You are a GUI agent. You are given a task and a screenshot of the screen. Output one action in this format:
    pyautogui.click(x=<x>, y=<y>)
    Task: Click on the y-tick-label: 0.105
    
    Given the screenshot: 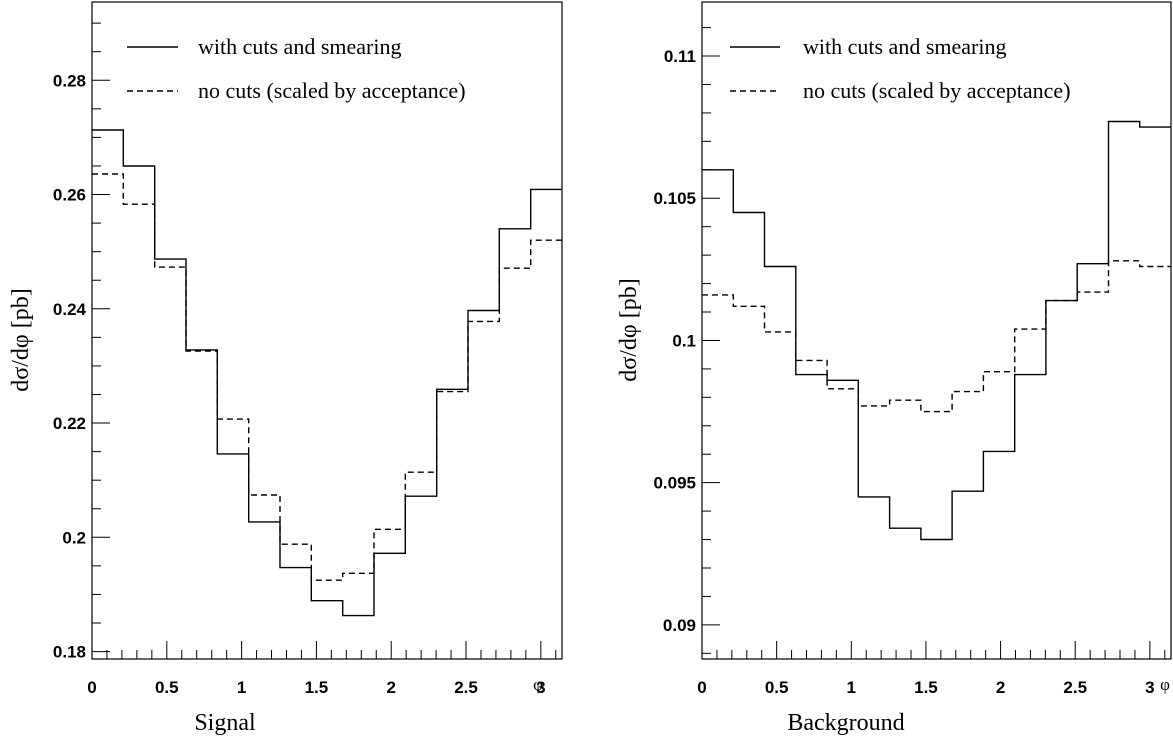 What is the action you would take?
    pyautogui.click(x=674, y=198)
    